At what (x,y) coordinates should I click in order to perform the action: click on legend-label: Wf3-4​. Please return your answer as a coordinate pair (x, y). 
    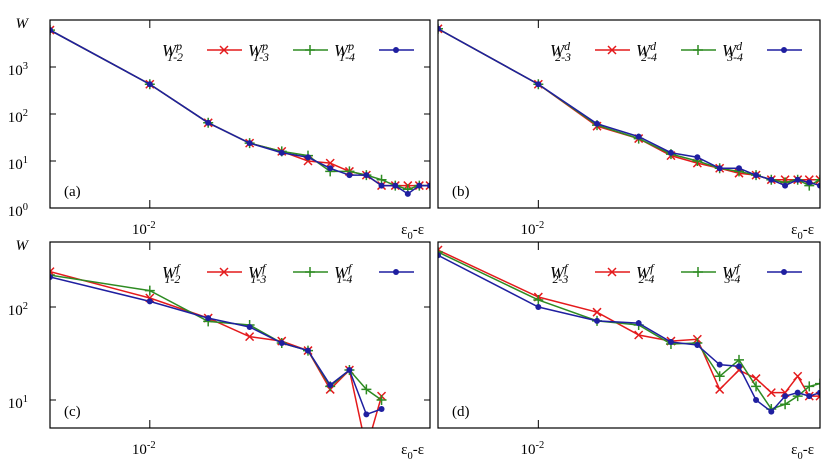
    Looking at the image, I should click on (731, 273).